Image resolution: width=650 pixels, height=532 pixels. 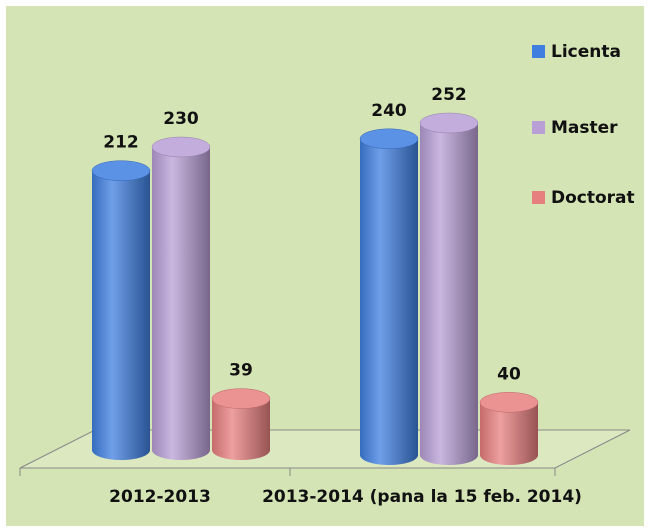 I want to click on data-label: 40, so click(x=509, y=374).